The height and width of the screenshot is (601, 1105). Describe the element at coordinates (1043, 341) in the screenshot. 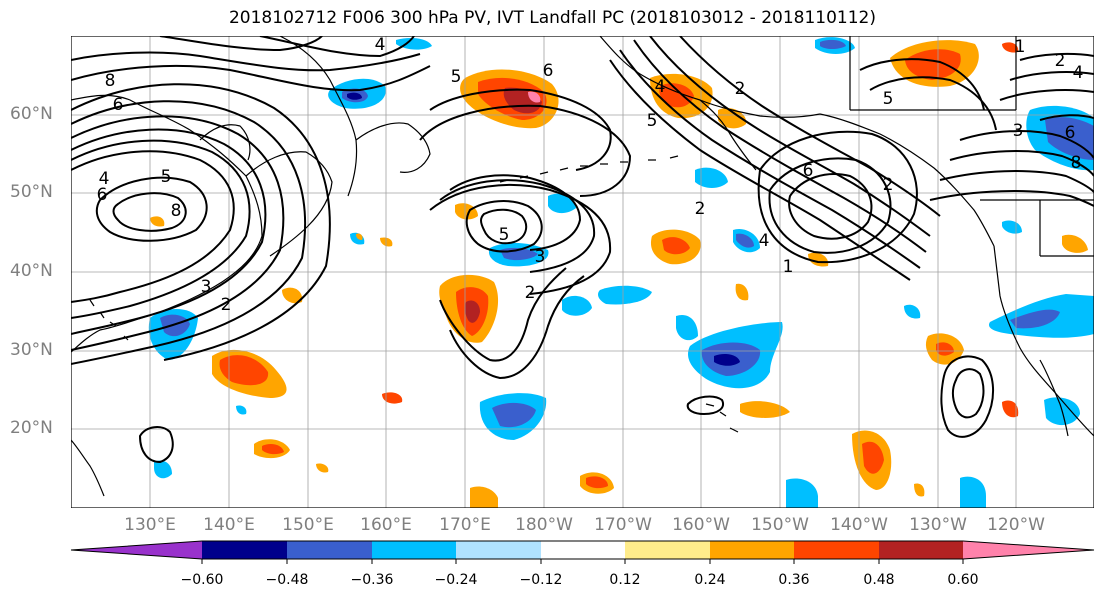

I see `coastline-north-america-west` at that location.